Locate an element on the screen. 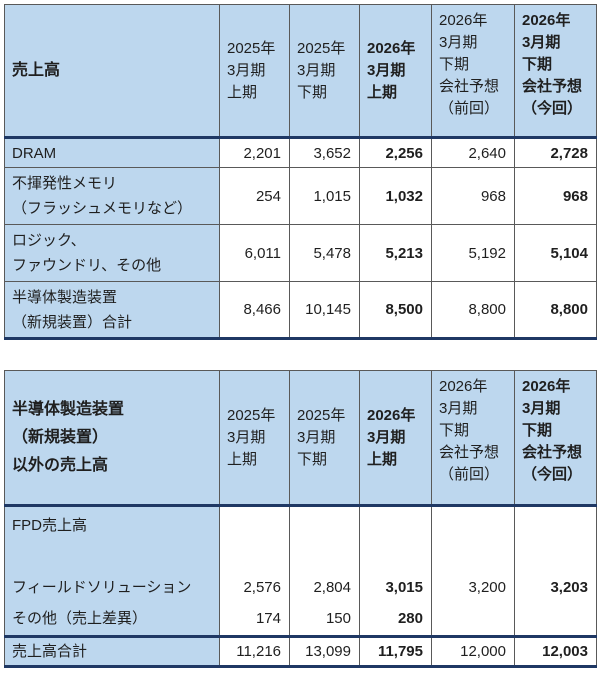 Image resolution: width=600 pixels, height=679 pixels. value-cell: 2,640 is located at coordinates (473, 152).